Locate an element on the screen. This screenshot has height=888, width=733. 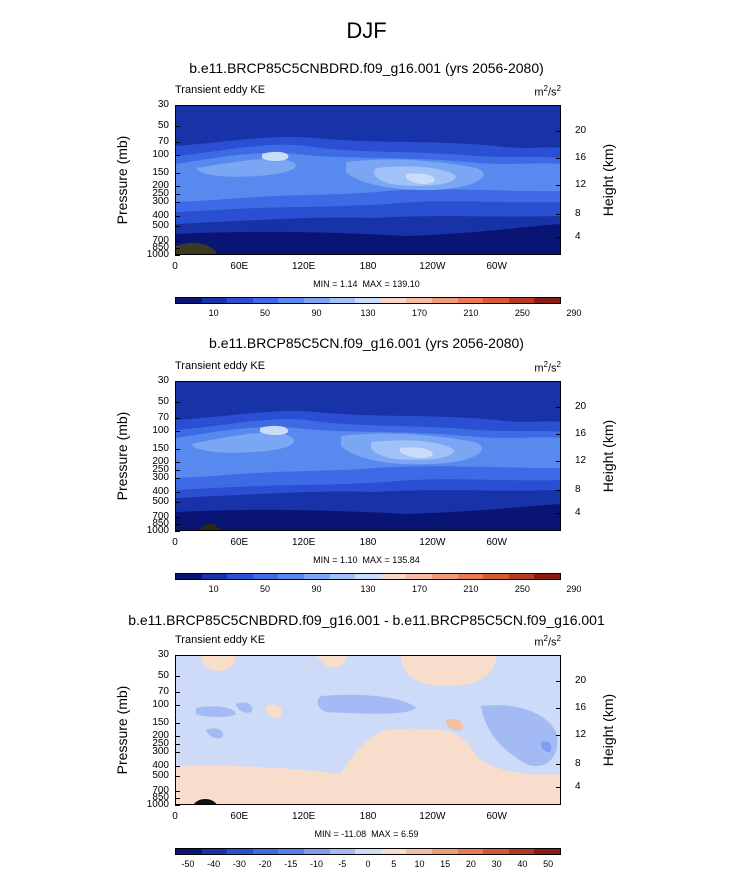
y-tick-label: 500 is located at coordinates (160, 775).